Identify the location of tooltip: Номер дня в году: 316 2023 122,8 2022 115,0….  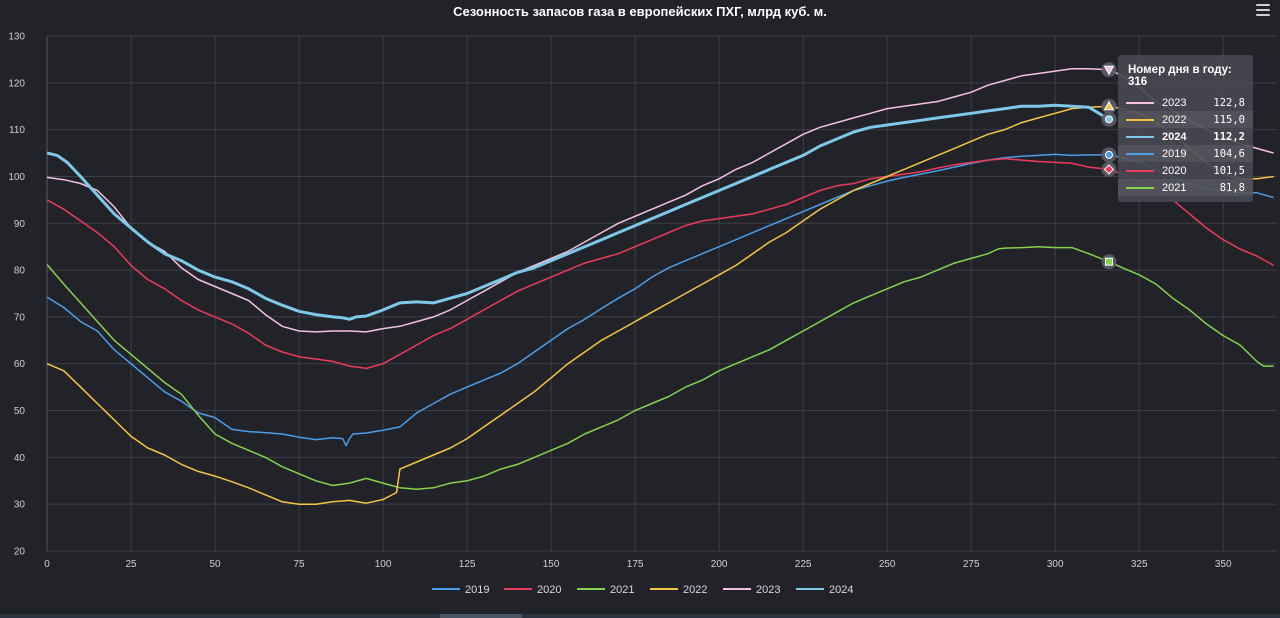
(1185, 128).